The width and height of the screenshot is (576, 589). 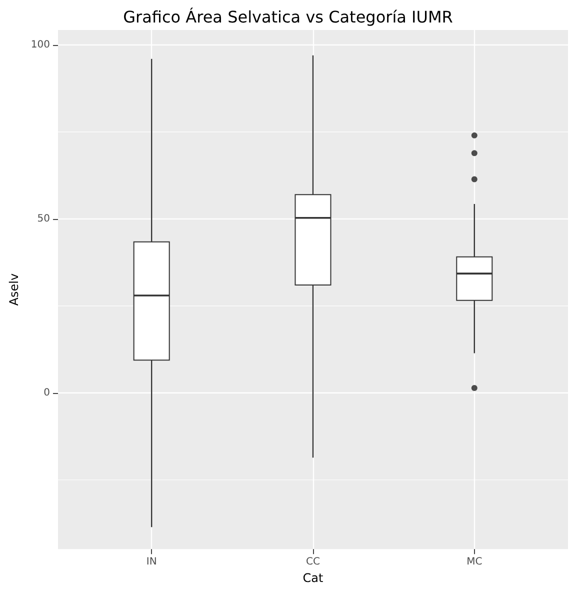 What do you see at coordinates (43, 218) in the screenshot?
I see `y-tick-label: 50` at bounding box center [43, 218].